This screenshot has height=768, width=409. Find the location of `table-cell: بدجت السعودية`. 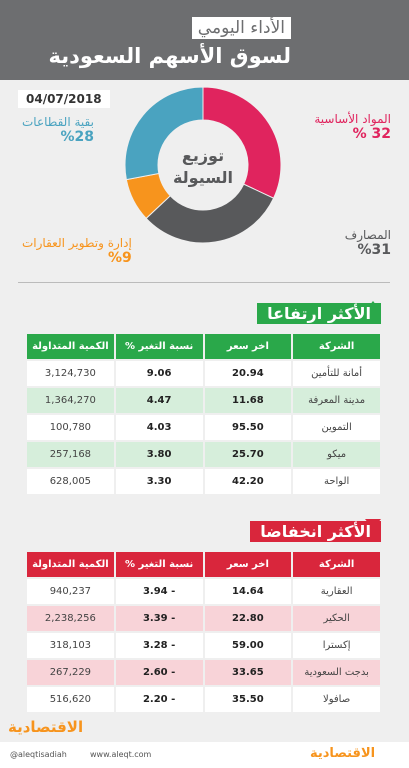

table-cell: بدجت السعودية is located at coordinates (336, 672).